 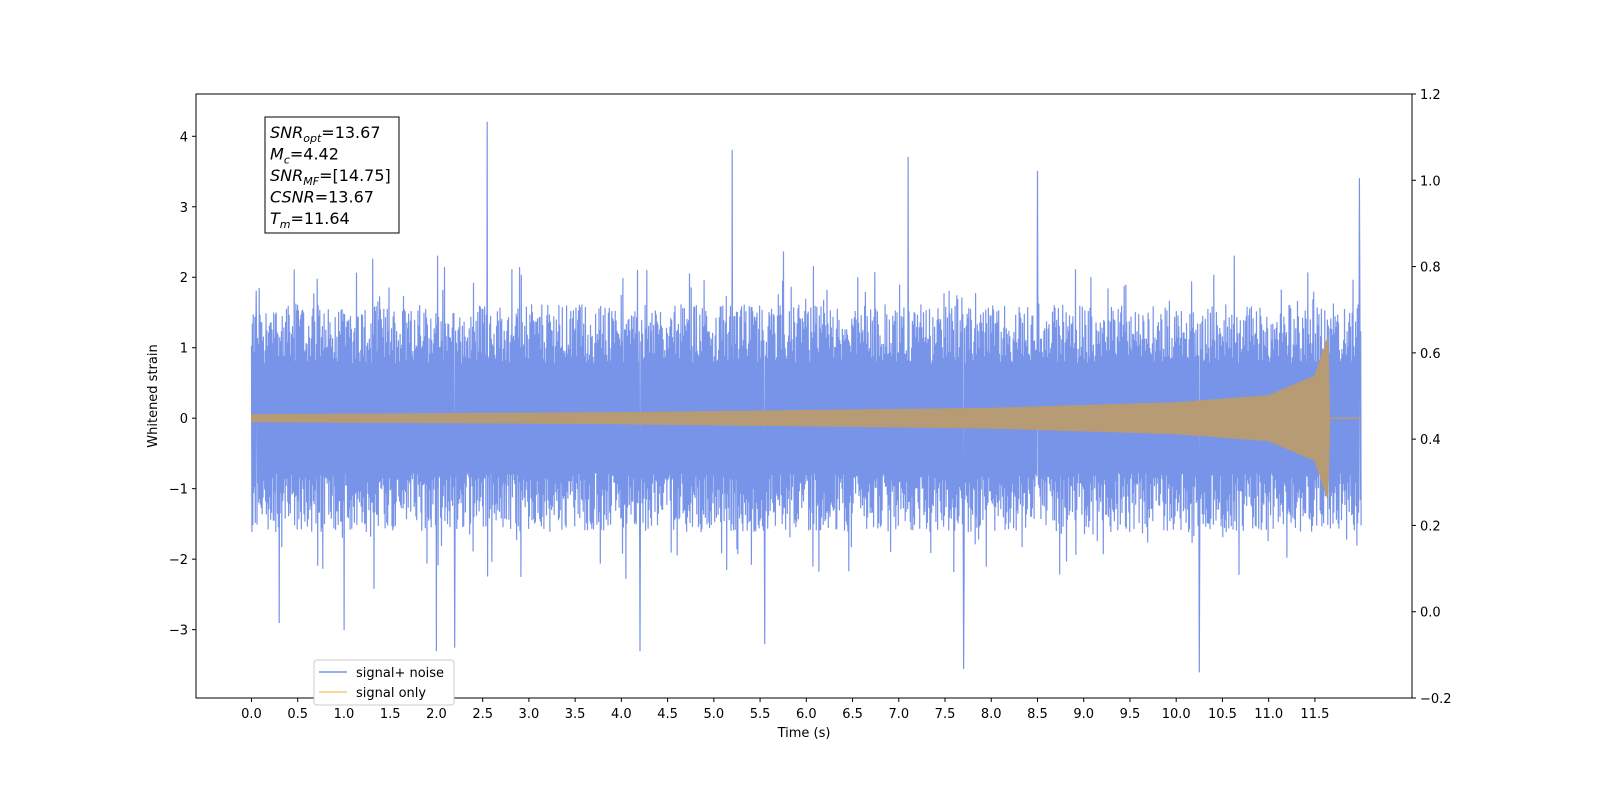 I want to click on y-tick-label: 1, so click(x=184, y=349).